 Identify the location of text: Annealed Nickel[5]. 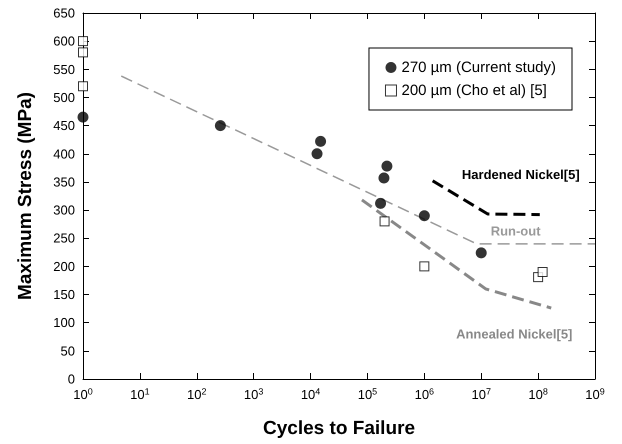
(514, 334).